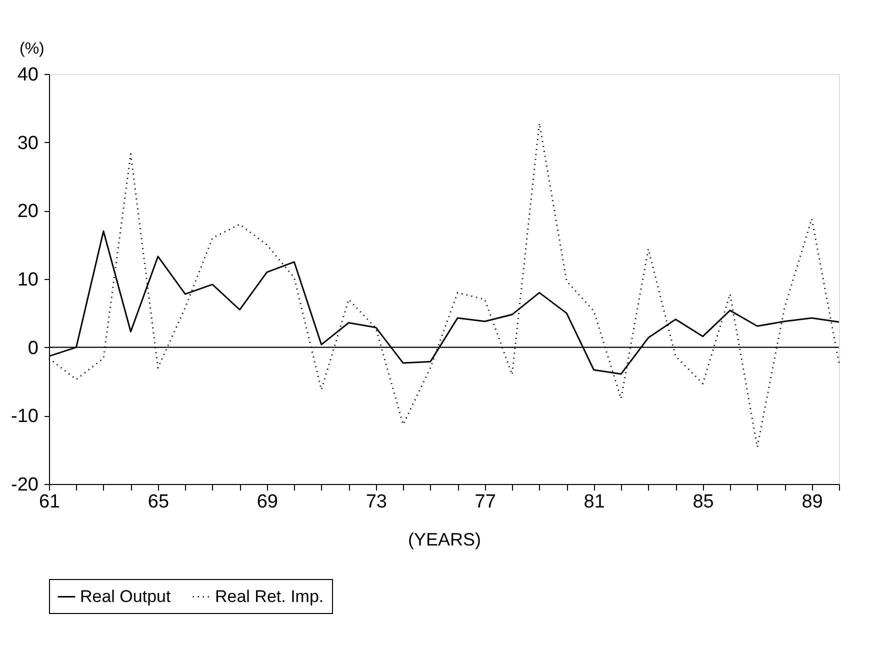  What do you see at coordinates (703, 502) in the screenshot?
I see `x-tick-label: 85` at bounding box center [703, 502].